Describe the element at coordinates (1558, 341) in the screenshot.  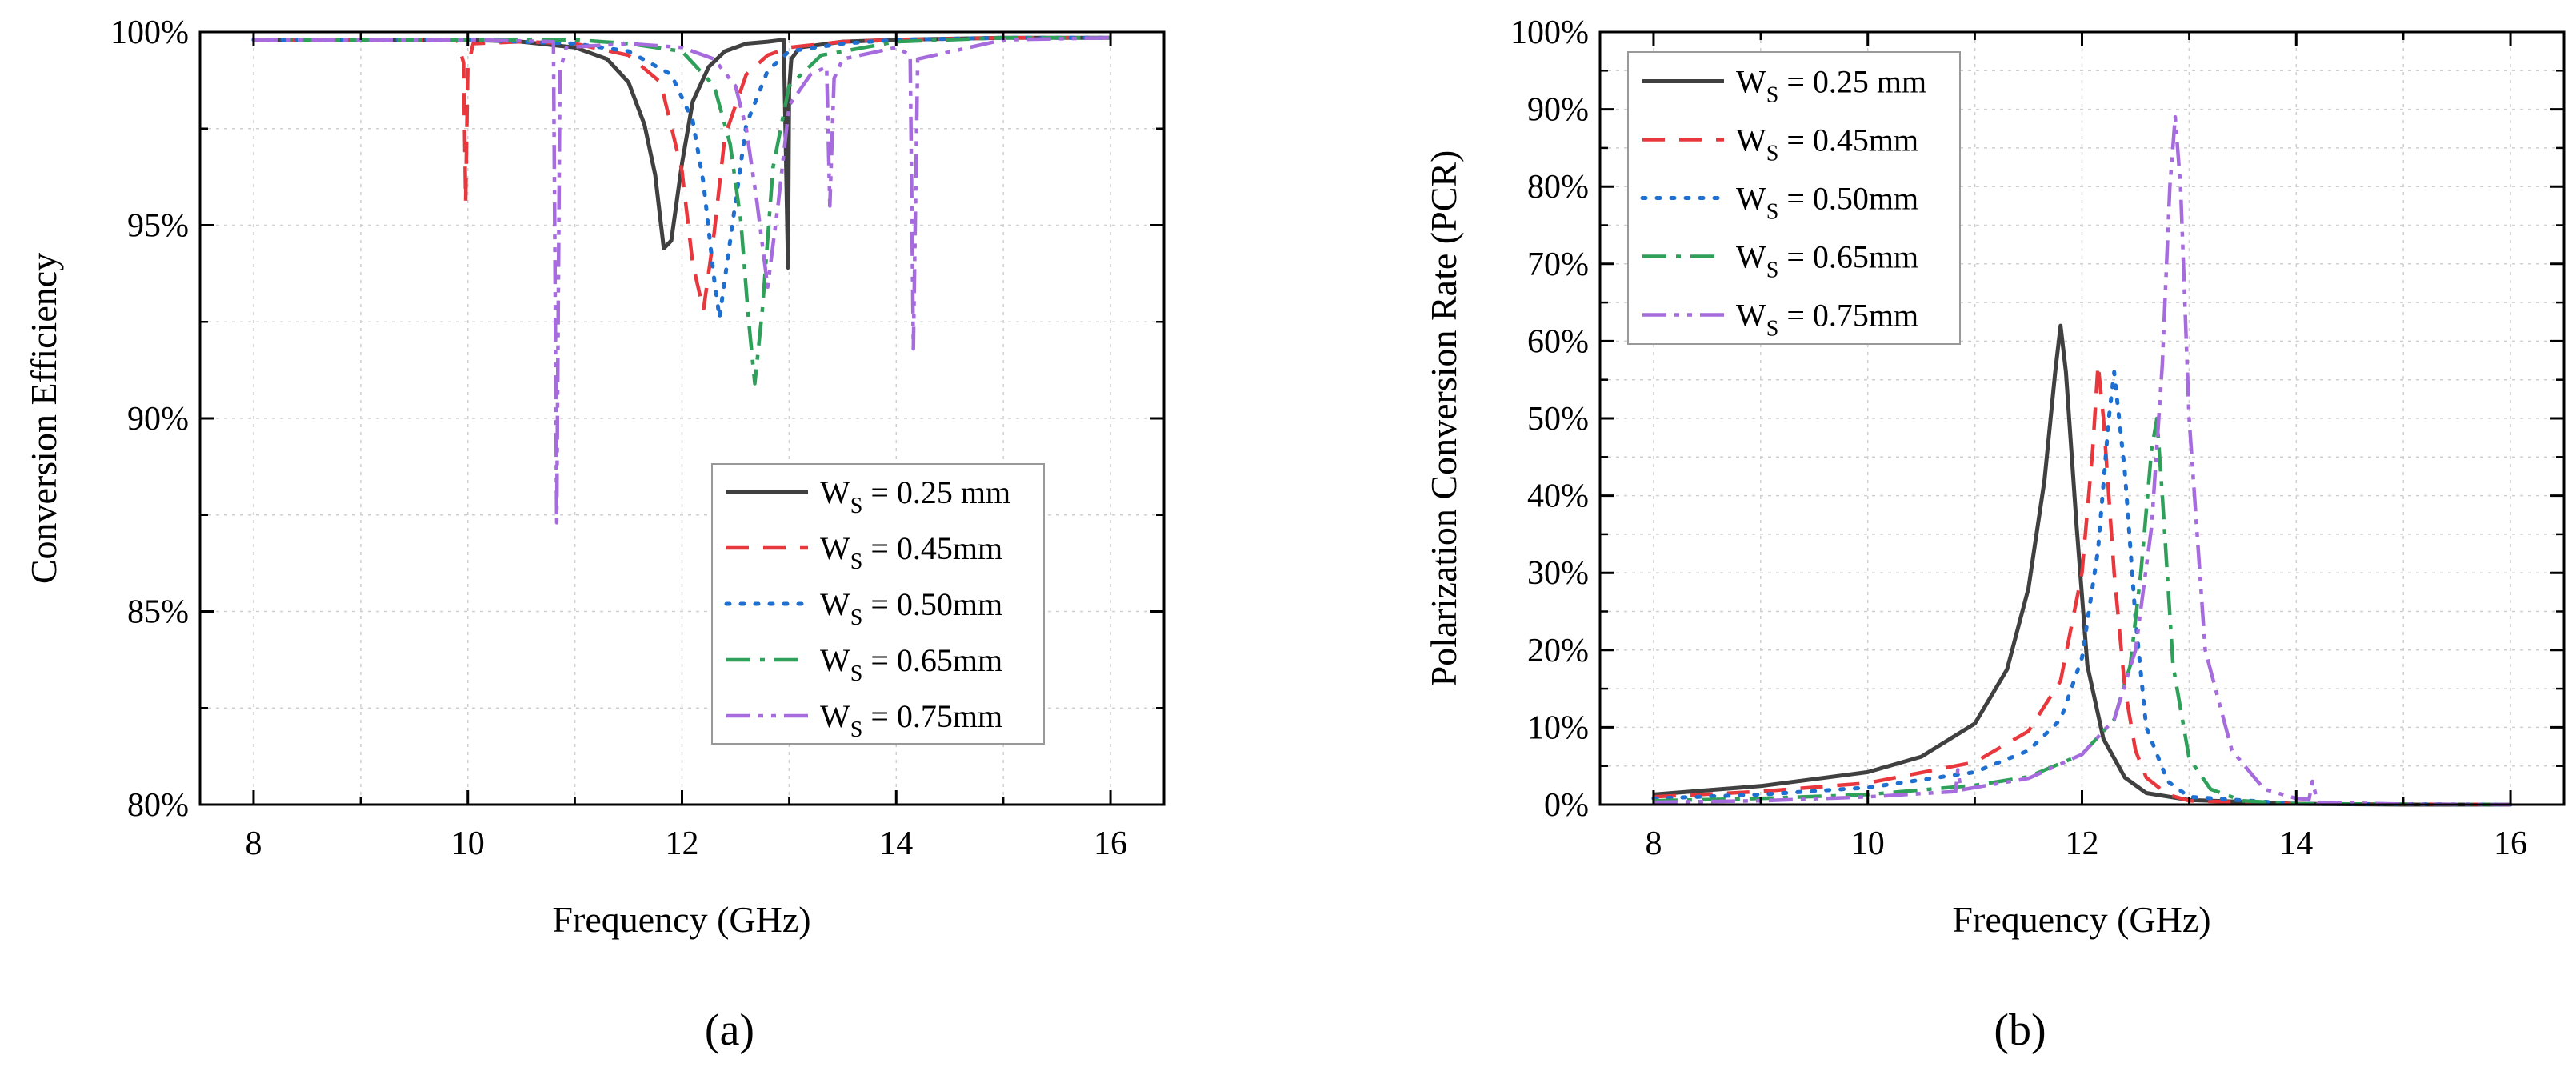
I see `panel-b-y-tick-label: 60%` at that location.